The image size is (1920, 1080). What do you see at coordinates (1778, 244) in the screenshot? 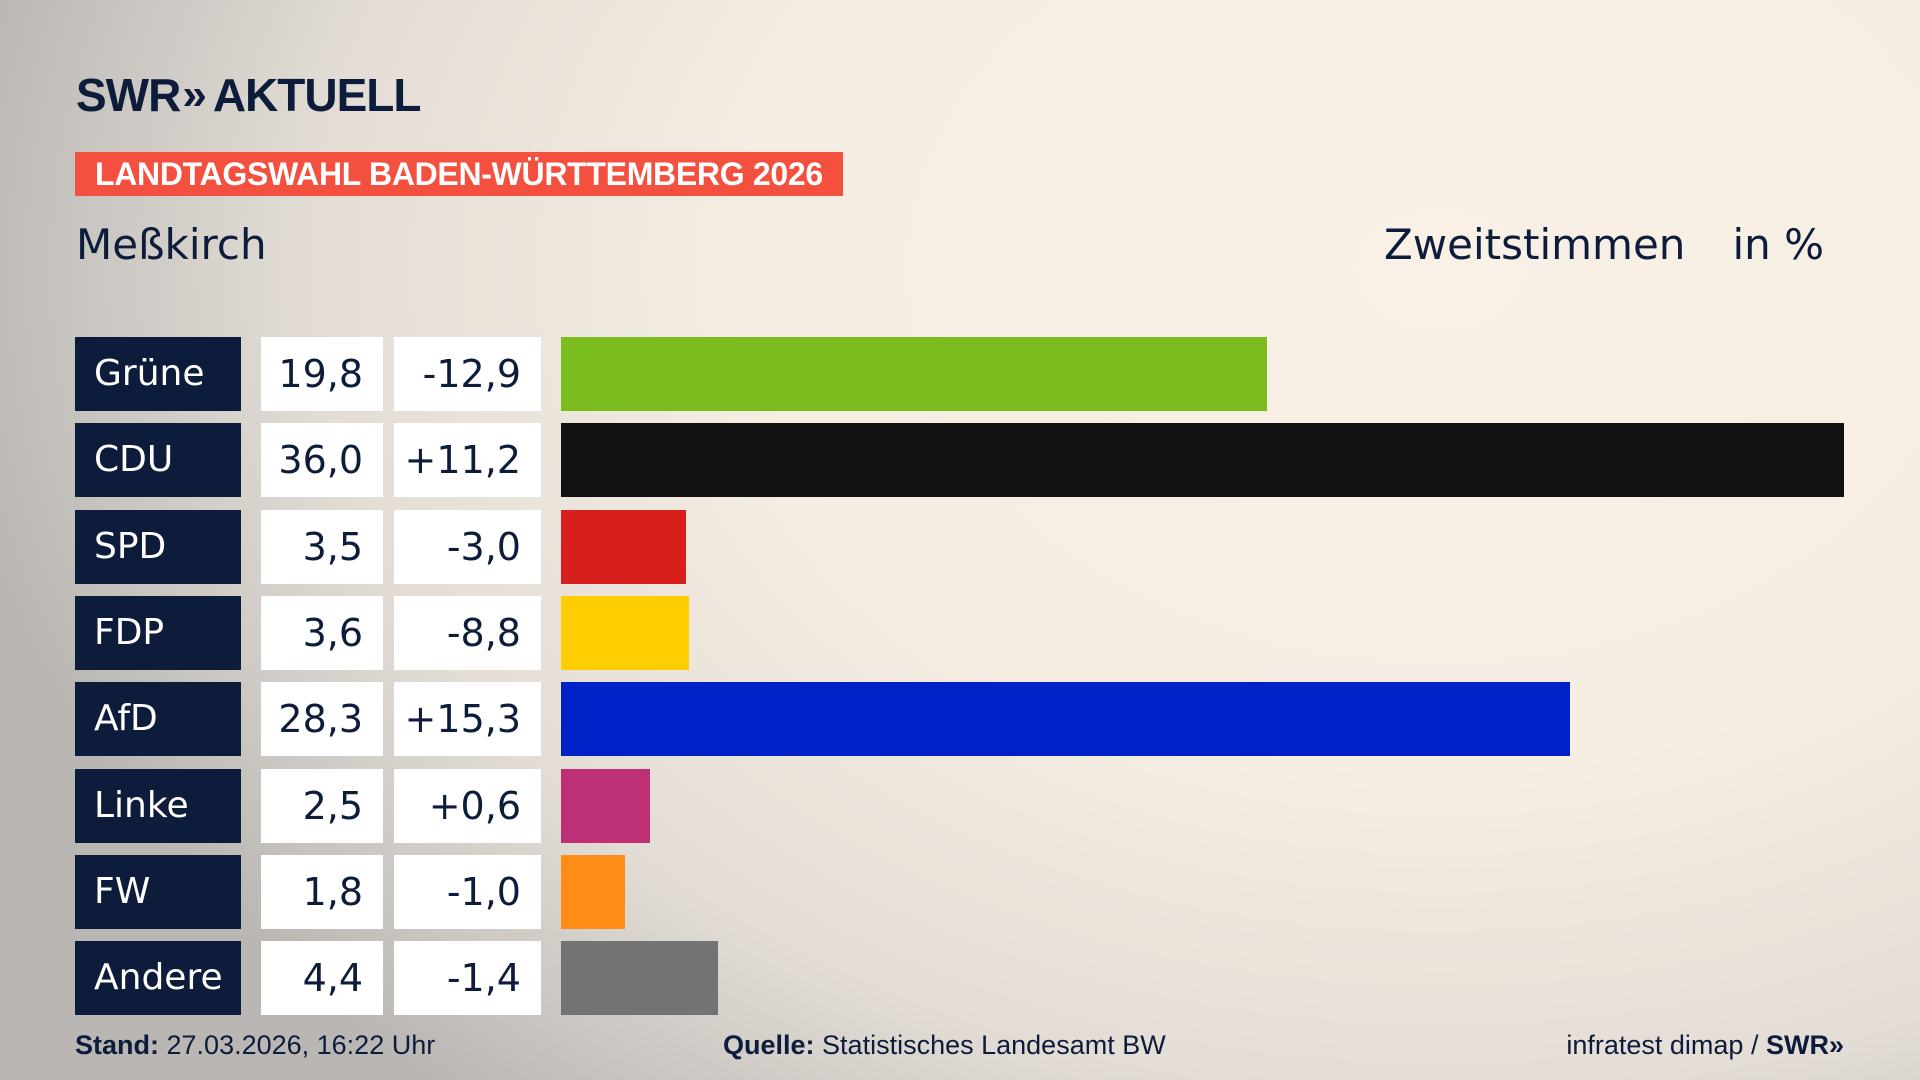
I see `unit-label: in %` at bounding box center [1778, 244].